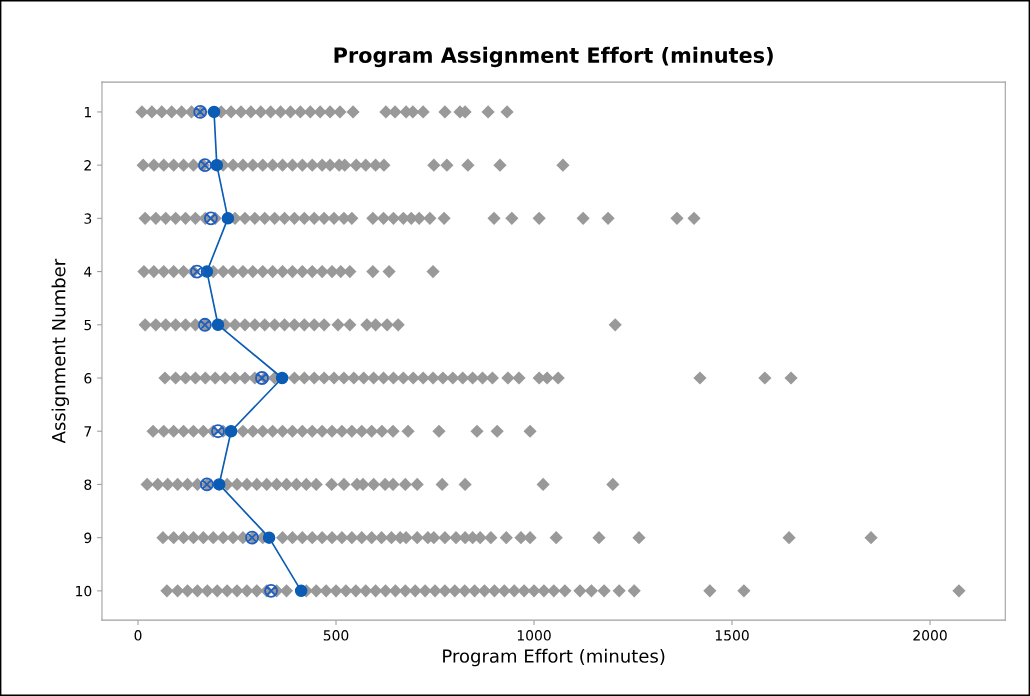 Image resolution: width=1030 pixels, height=696 pixels. Describe the element at coordinates (88, 431) in the screenshot. I see `y-tick-label: 7` at that location.